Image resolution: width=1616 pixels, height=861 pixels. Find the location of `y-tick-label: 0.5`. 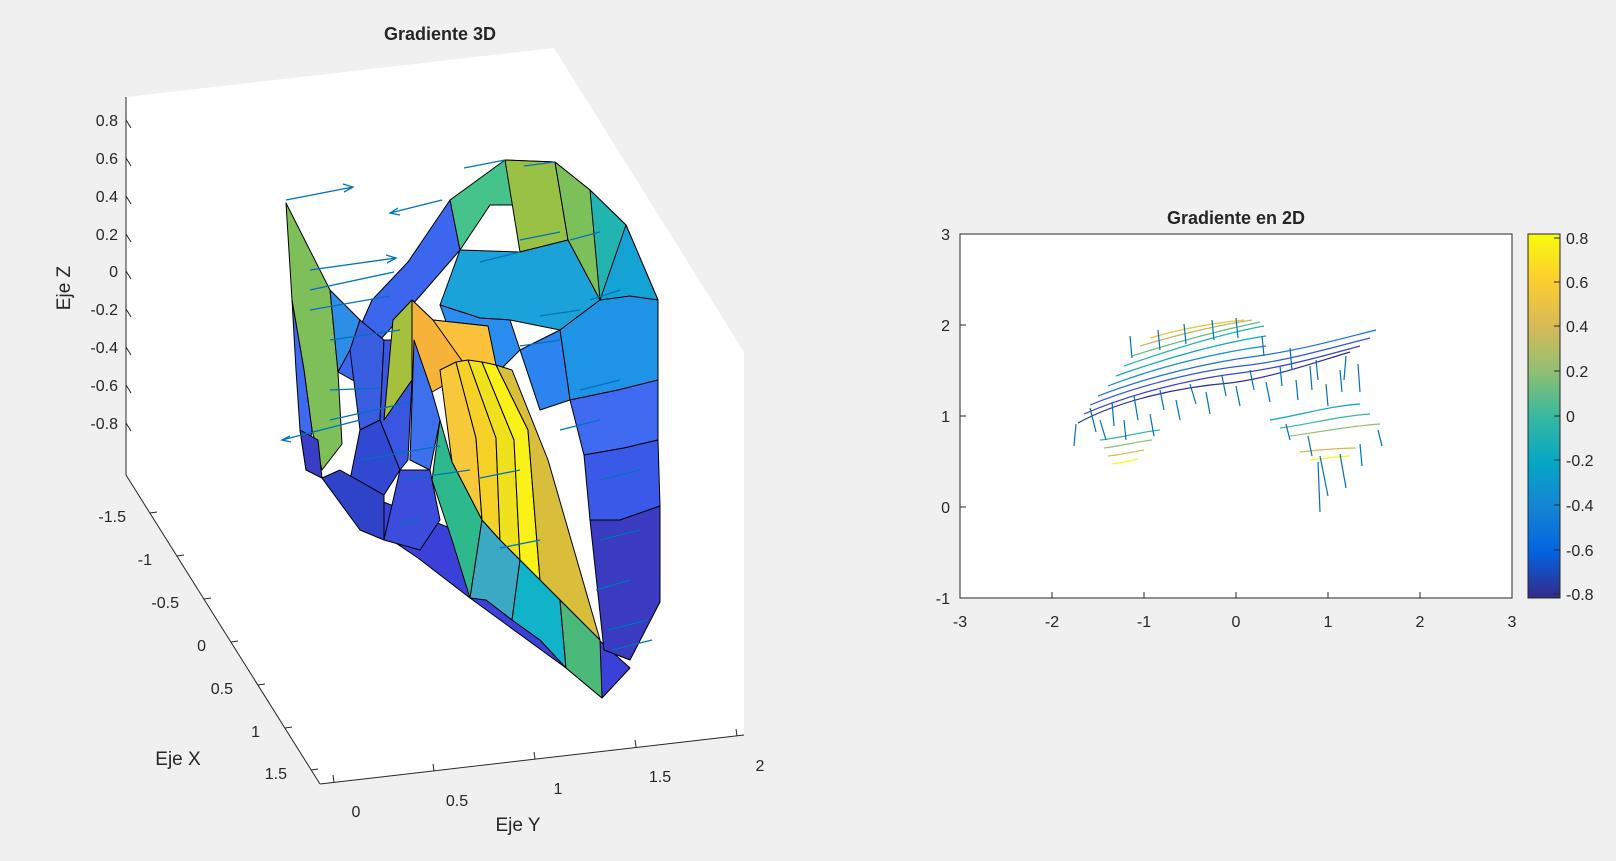

y-tick-label: 0.5 is located at coordinates (457, 801).